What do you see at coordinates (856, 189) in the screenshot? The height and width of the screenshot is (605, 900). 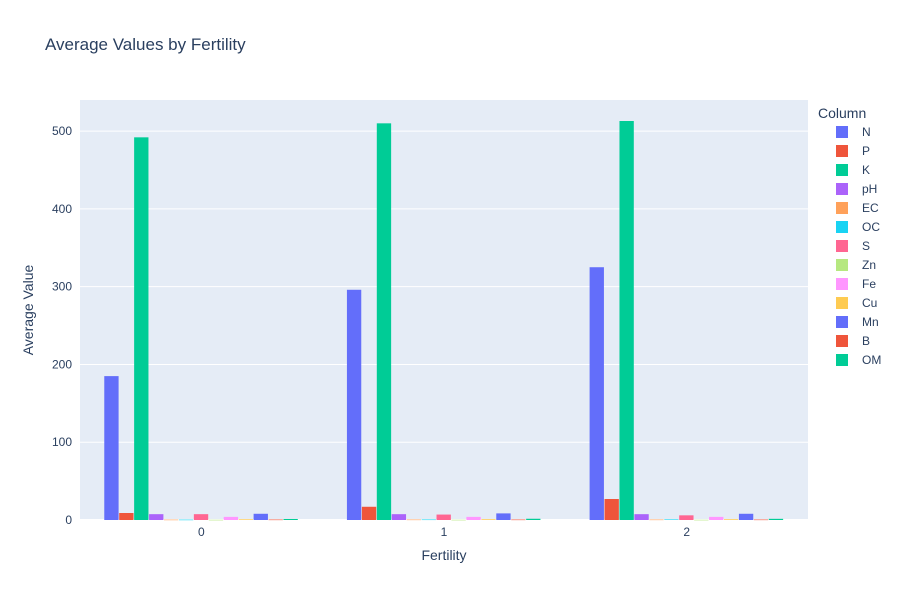 I see `legend-item-ph: pH` at bounding box center [856, 189].